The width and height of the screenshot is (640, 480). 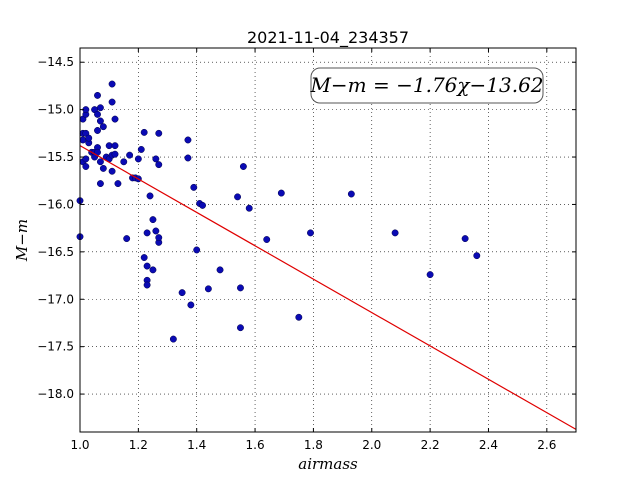 What do you see at coordinates (430, 445) in the screenshot?
I see `x-tick-label: 2.2` at bounding box center [430, 445].